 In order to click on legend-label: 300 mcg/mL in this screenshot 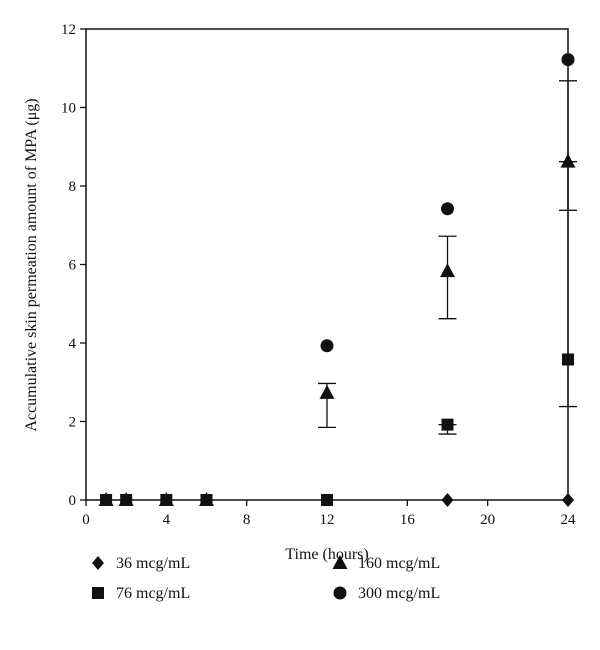, I will do `click(399, 593)`.